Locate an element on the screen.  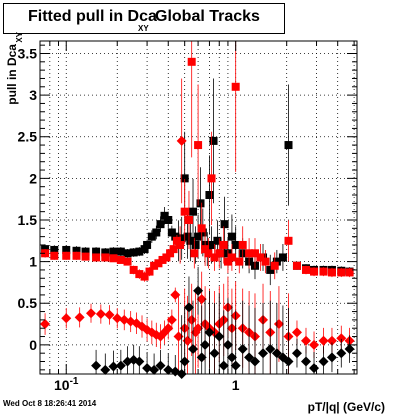
chart-title: Fitted pull in Dca is located at coordinates (92, 16).